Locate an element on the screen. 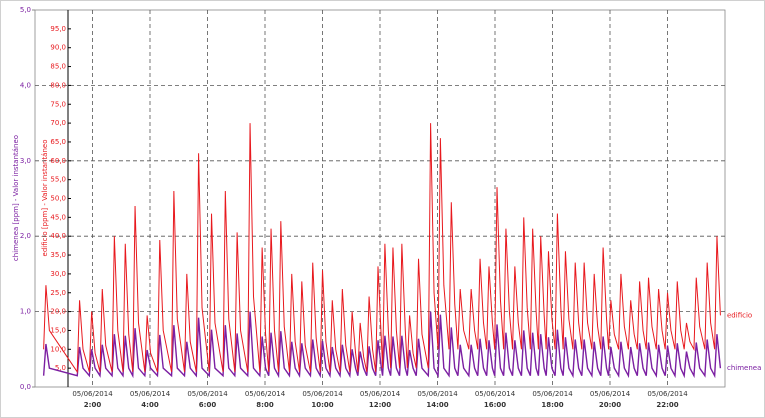 The height and width of the screenshot is (418, 765). y2-tick-label: 45,0 is located at coordinates (58, 217).